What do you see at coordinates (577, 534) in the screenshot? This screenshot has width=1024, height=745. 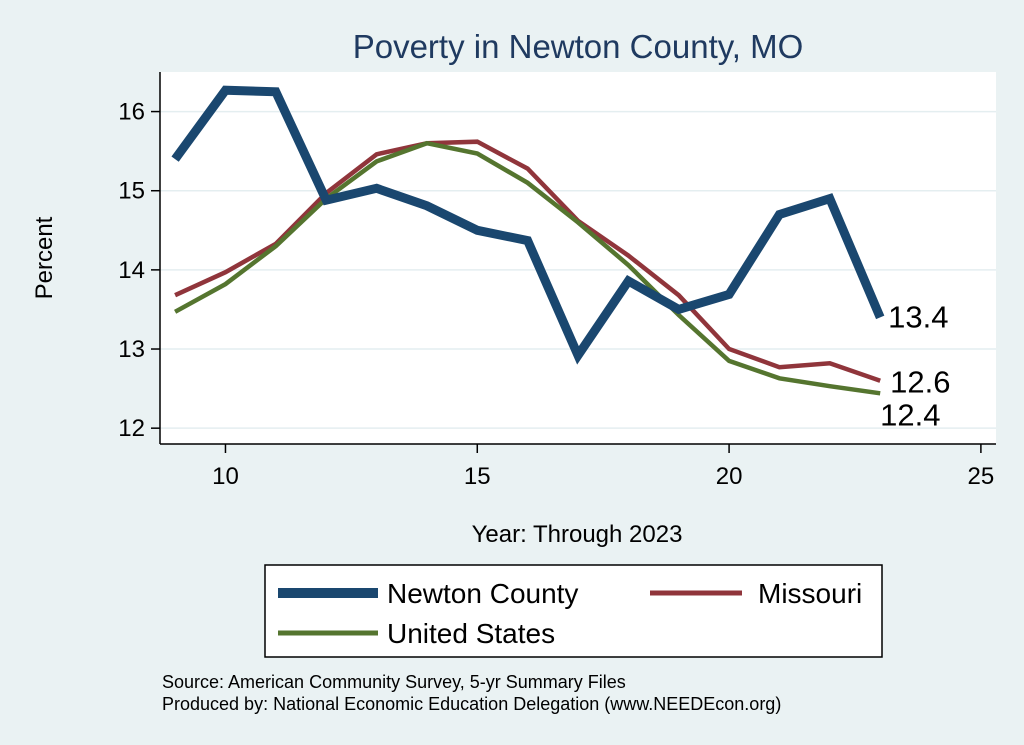 I see `x-axis-title: Year: Through 2023` at bounding box center [577, 534].